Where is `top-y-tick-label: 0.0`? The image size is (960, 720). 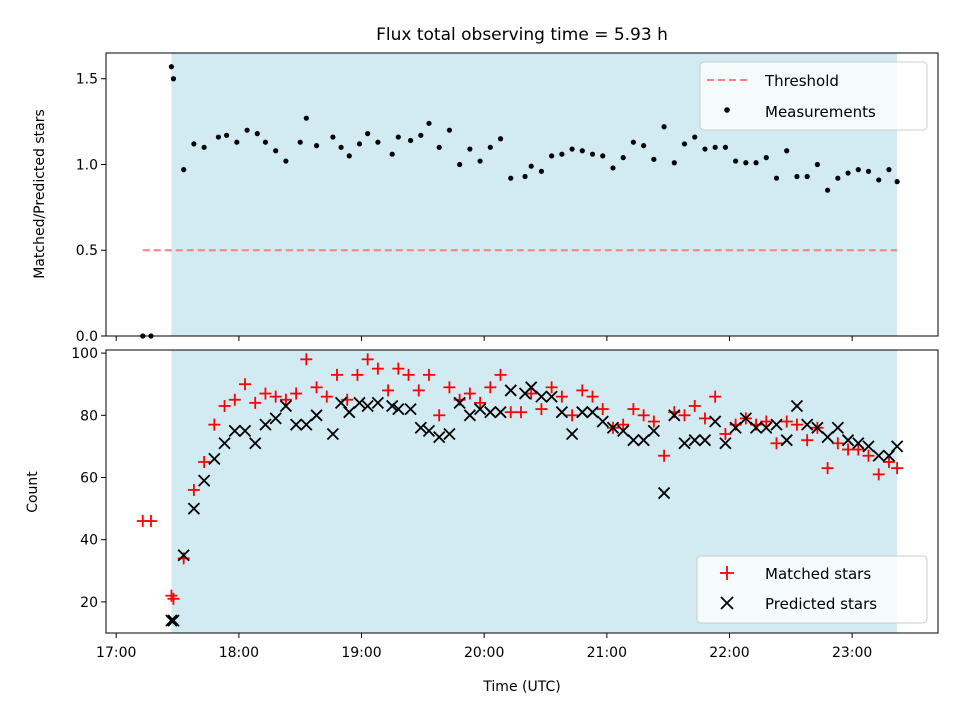 top-y-tick-label: 0.0 is located at coordinates (87, 337).